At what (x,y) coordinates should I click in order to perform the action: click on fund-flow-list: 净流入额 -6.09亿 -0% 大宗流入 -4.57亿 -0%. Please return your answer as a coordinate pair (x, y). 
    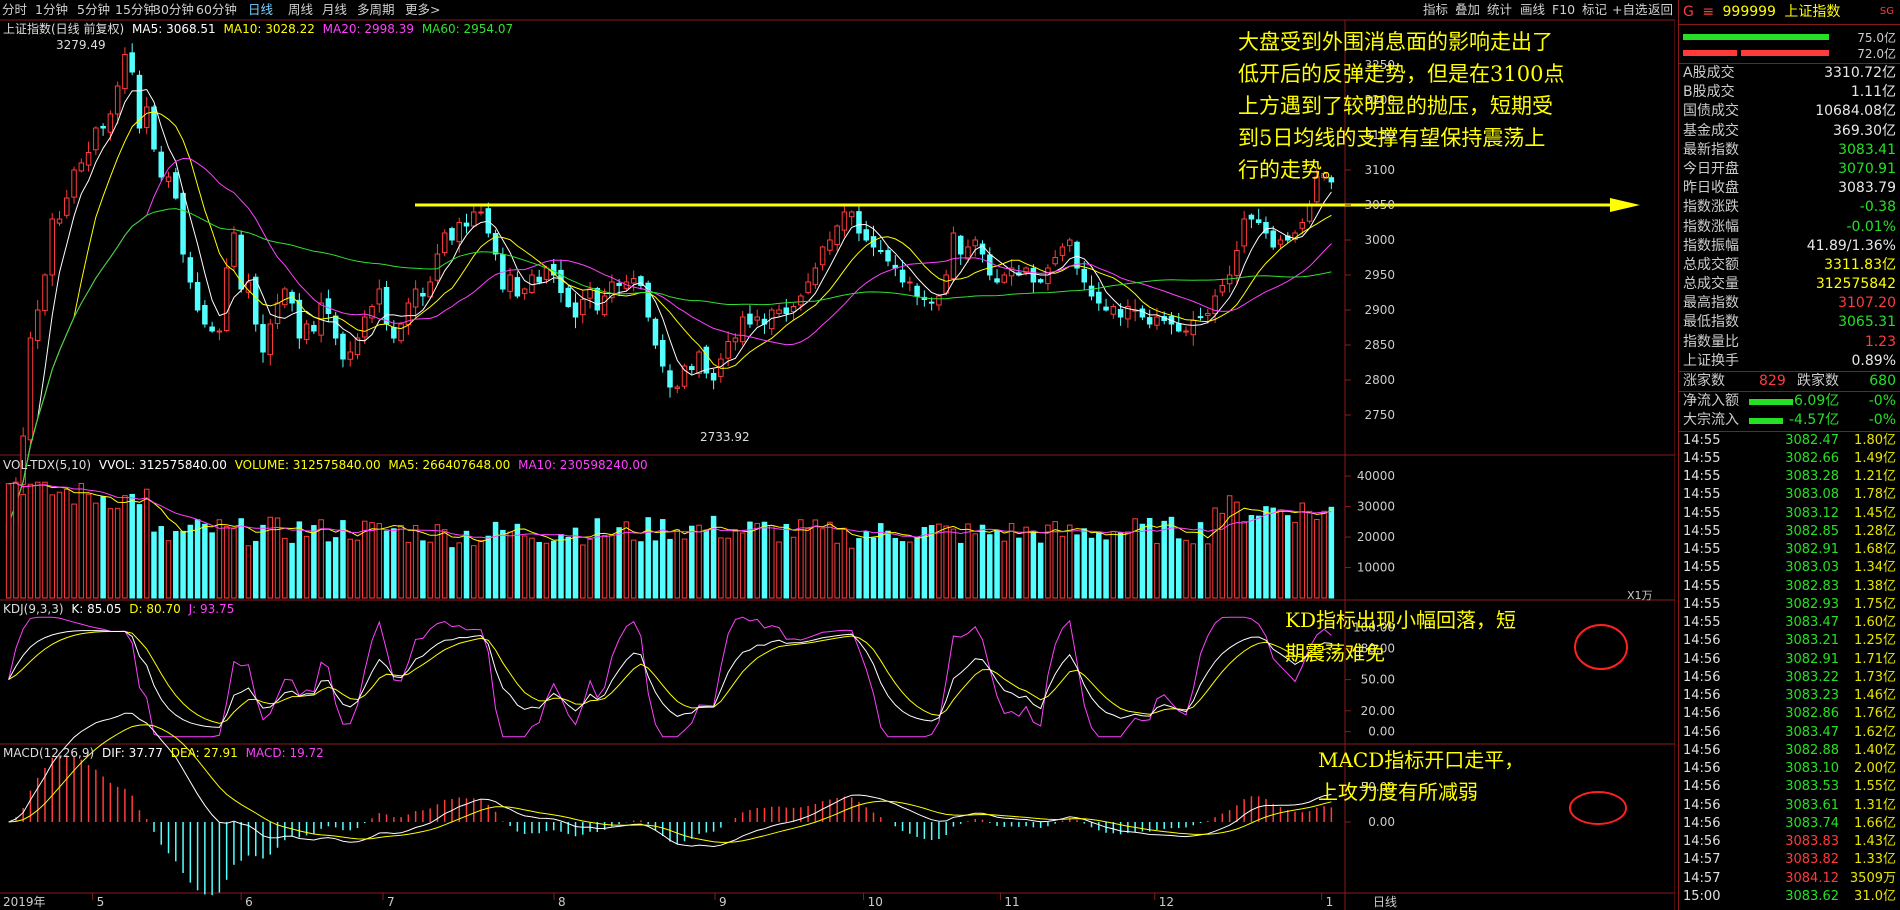
    Looking at the image, I should click on (1789, 412).